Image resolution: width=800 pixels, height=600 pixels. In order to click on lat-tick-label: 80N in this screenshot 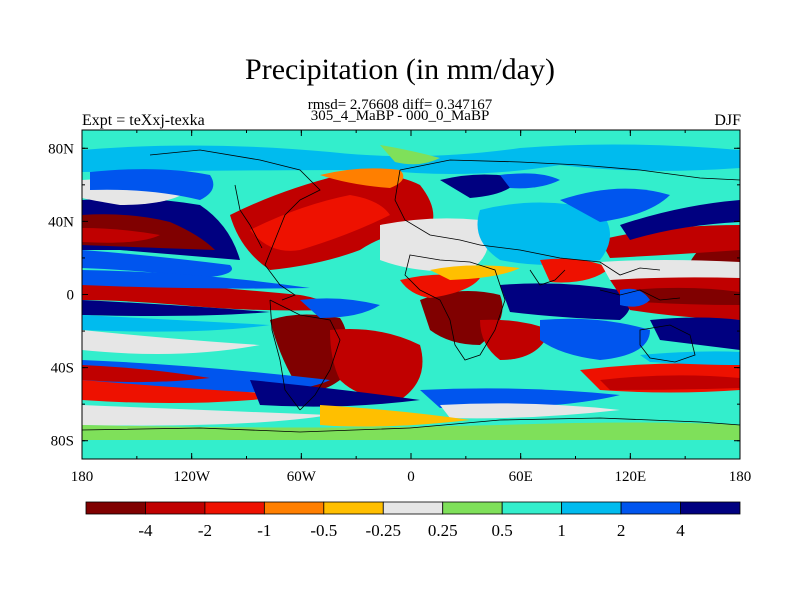, I will do `click(61, 149)`.